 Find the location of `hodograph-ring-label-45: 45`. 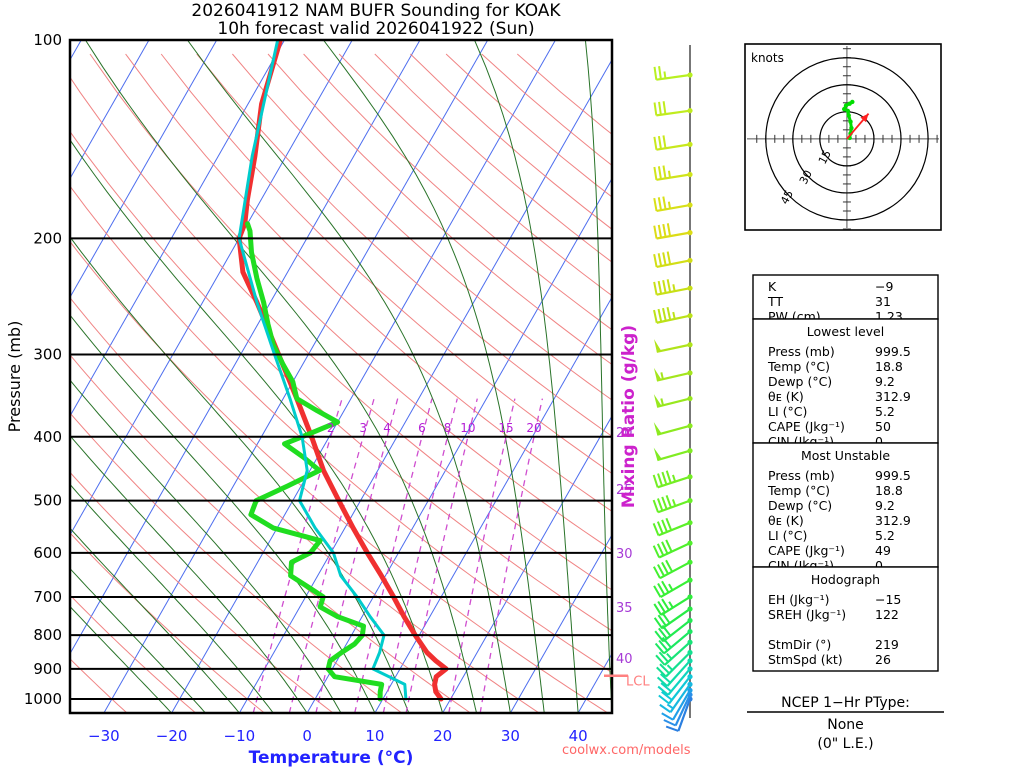

hodograph-ring-label-45: 45 is located at coordinates (787, 197).